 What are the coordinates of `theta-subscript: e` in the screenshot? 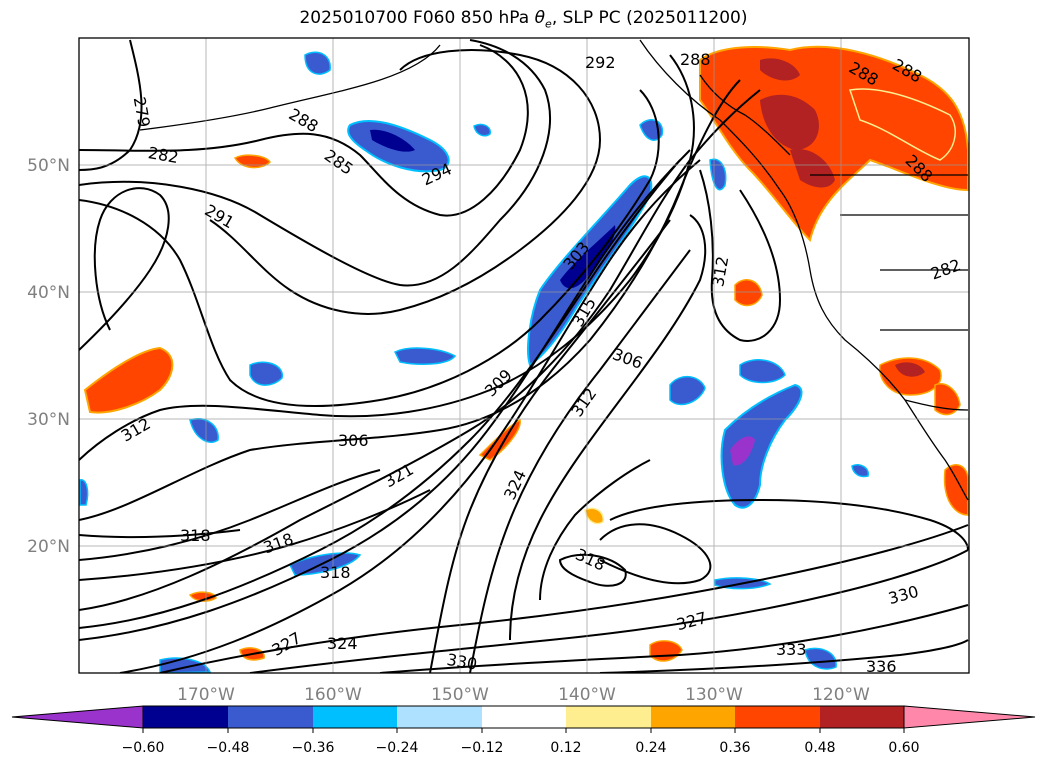 It's located at (548, 24).